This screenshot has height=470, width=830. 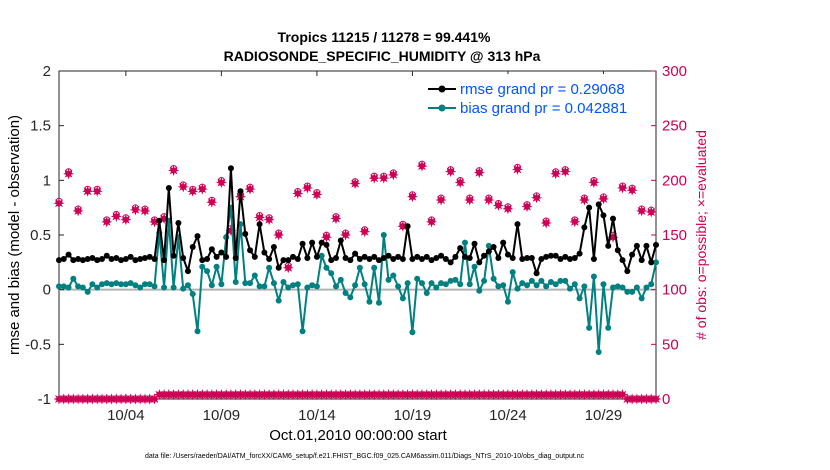 What do you see at coordinates (47, 180) in the screenshot?
I see `y-tick-label: 1` at bounding box center [47, 180].